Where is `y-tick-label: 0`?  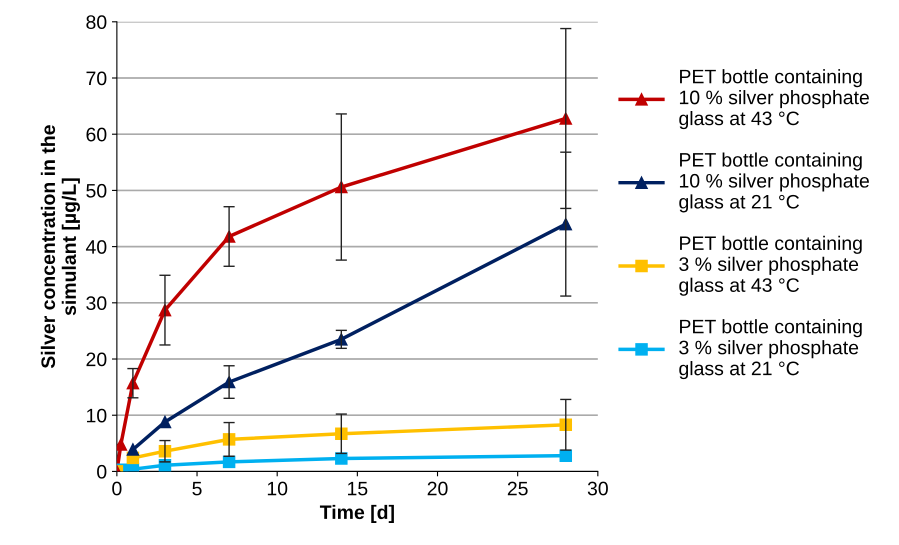 y-tick-label: 0 is located at coordinates (101, 471).